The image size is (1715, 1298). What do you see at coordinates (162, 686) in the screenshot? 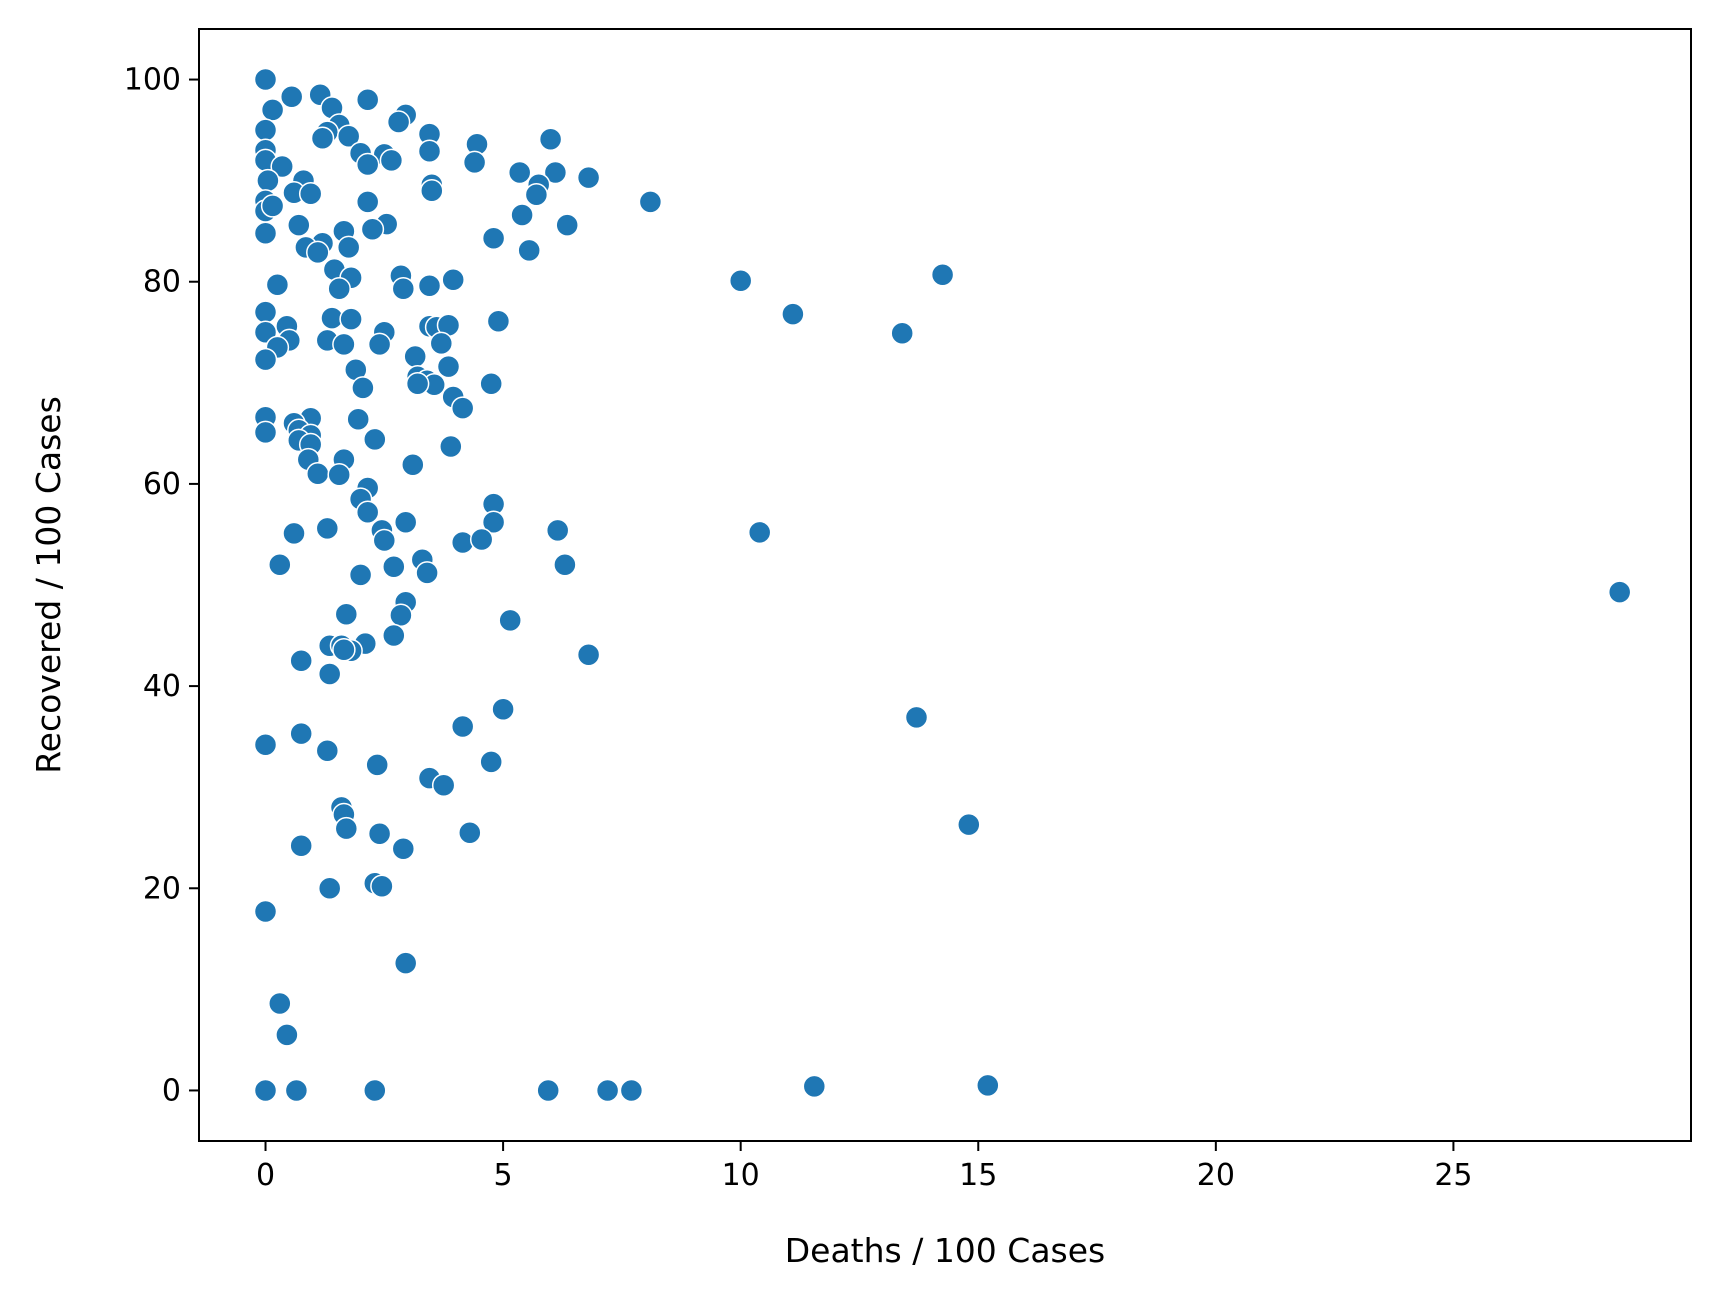
I see `y-tick-label: 40` at bounding box center [162, 686].